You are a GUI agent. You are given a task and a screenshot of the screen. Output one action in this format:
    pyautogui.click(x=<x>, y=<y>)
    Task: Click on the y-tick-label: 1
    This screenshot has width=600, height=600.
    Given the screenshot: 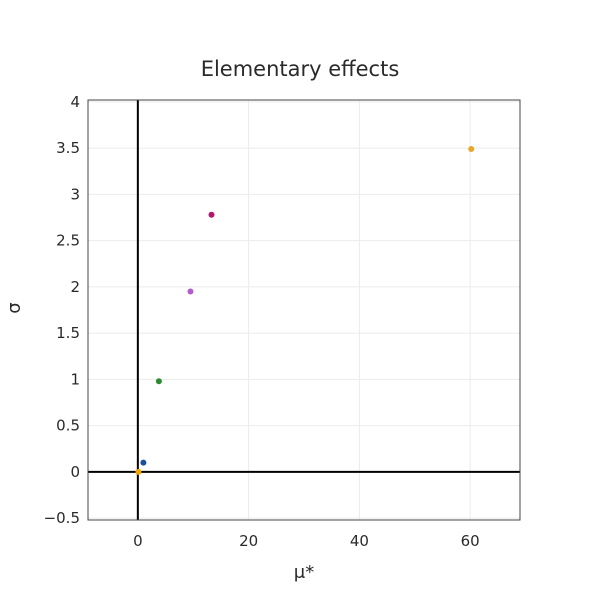 What is the action you would take?
    pyautogui.click(x=75, y=379)
    